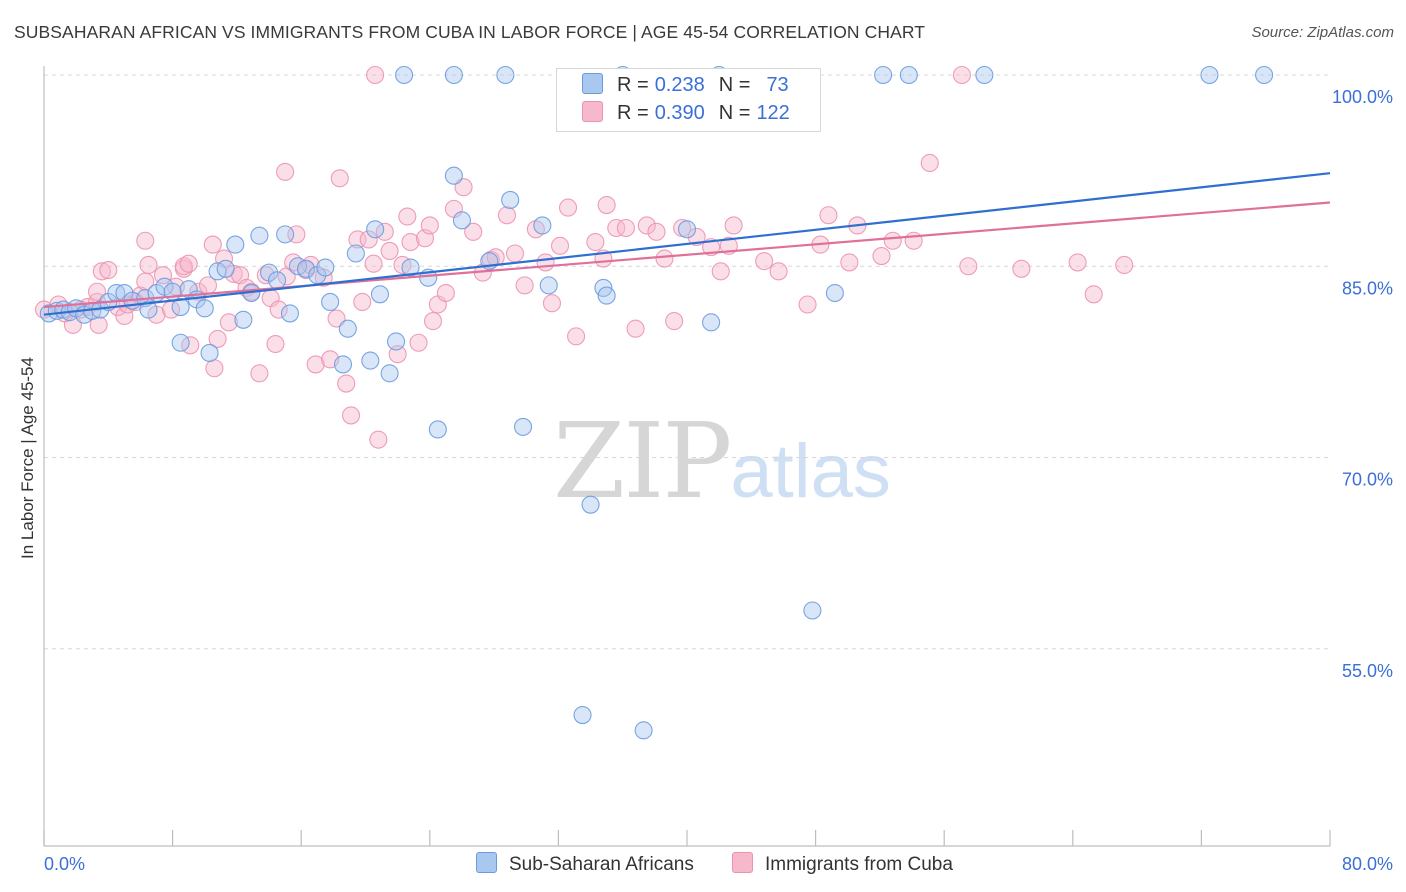  I want to click on legend-r-label: R =, so click(633, 85).